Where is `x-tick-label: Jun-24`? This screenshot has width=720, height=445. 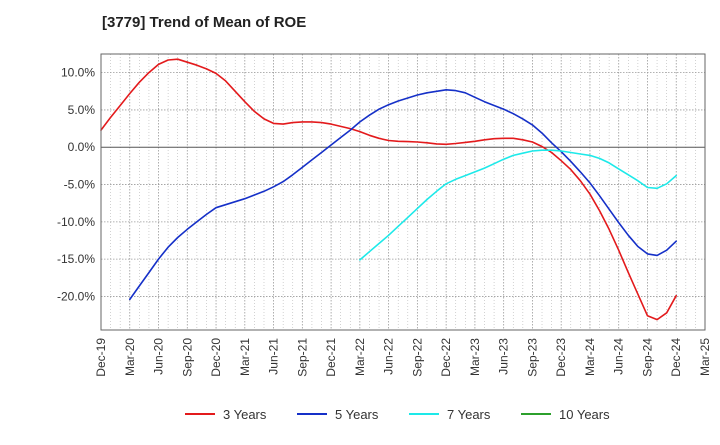
x-tick-label: Jun-24 is located at coordinates (619, 356).